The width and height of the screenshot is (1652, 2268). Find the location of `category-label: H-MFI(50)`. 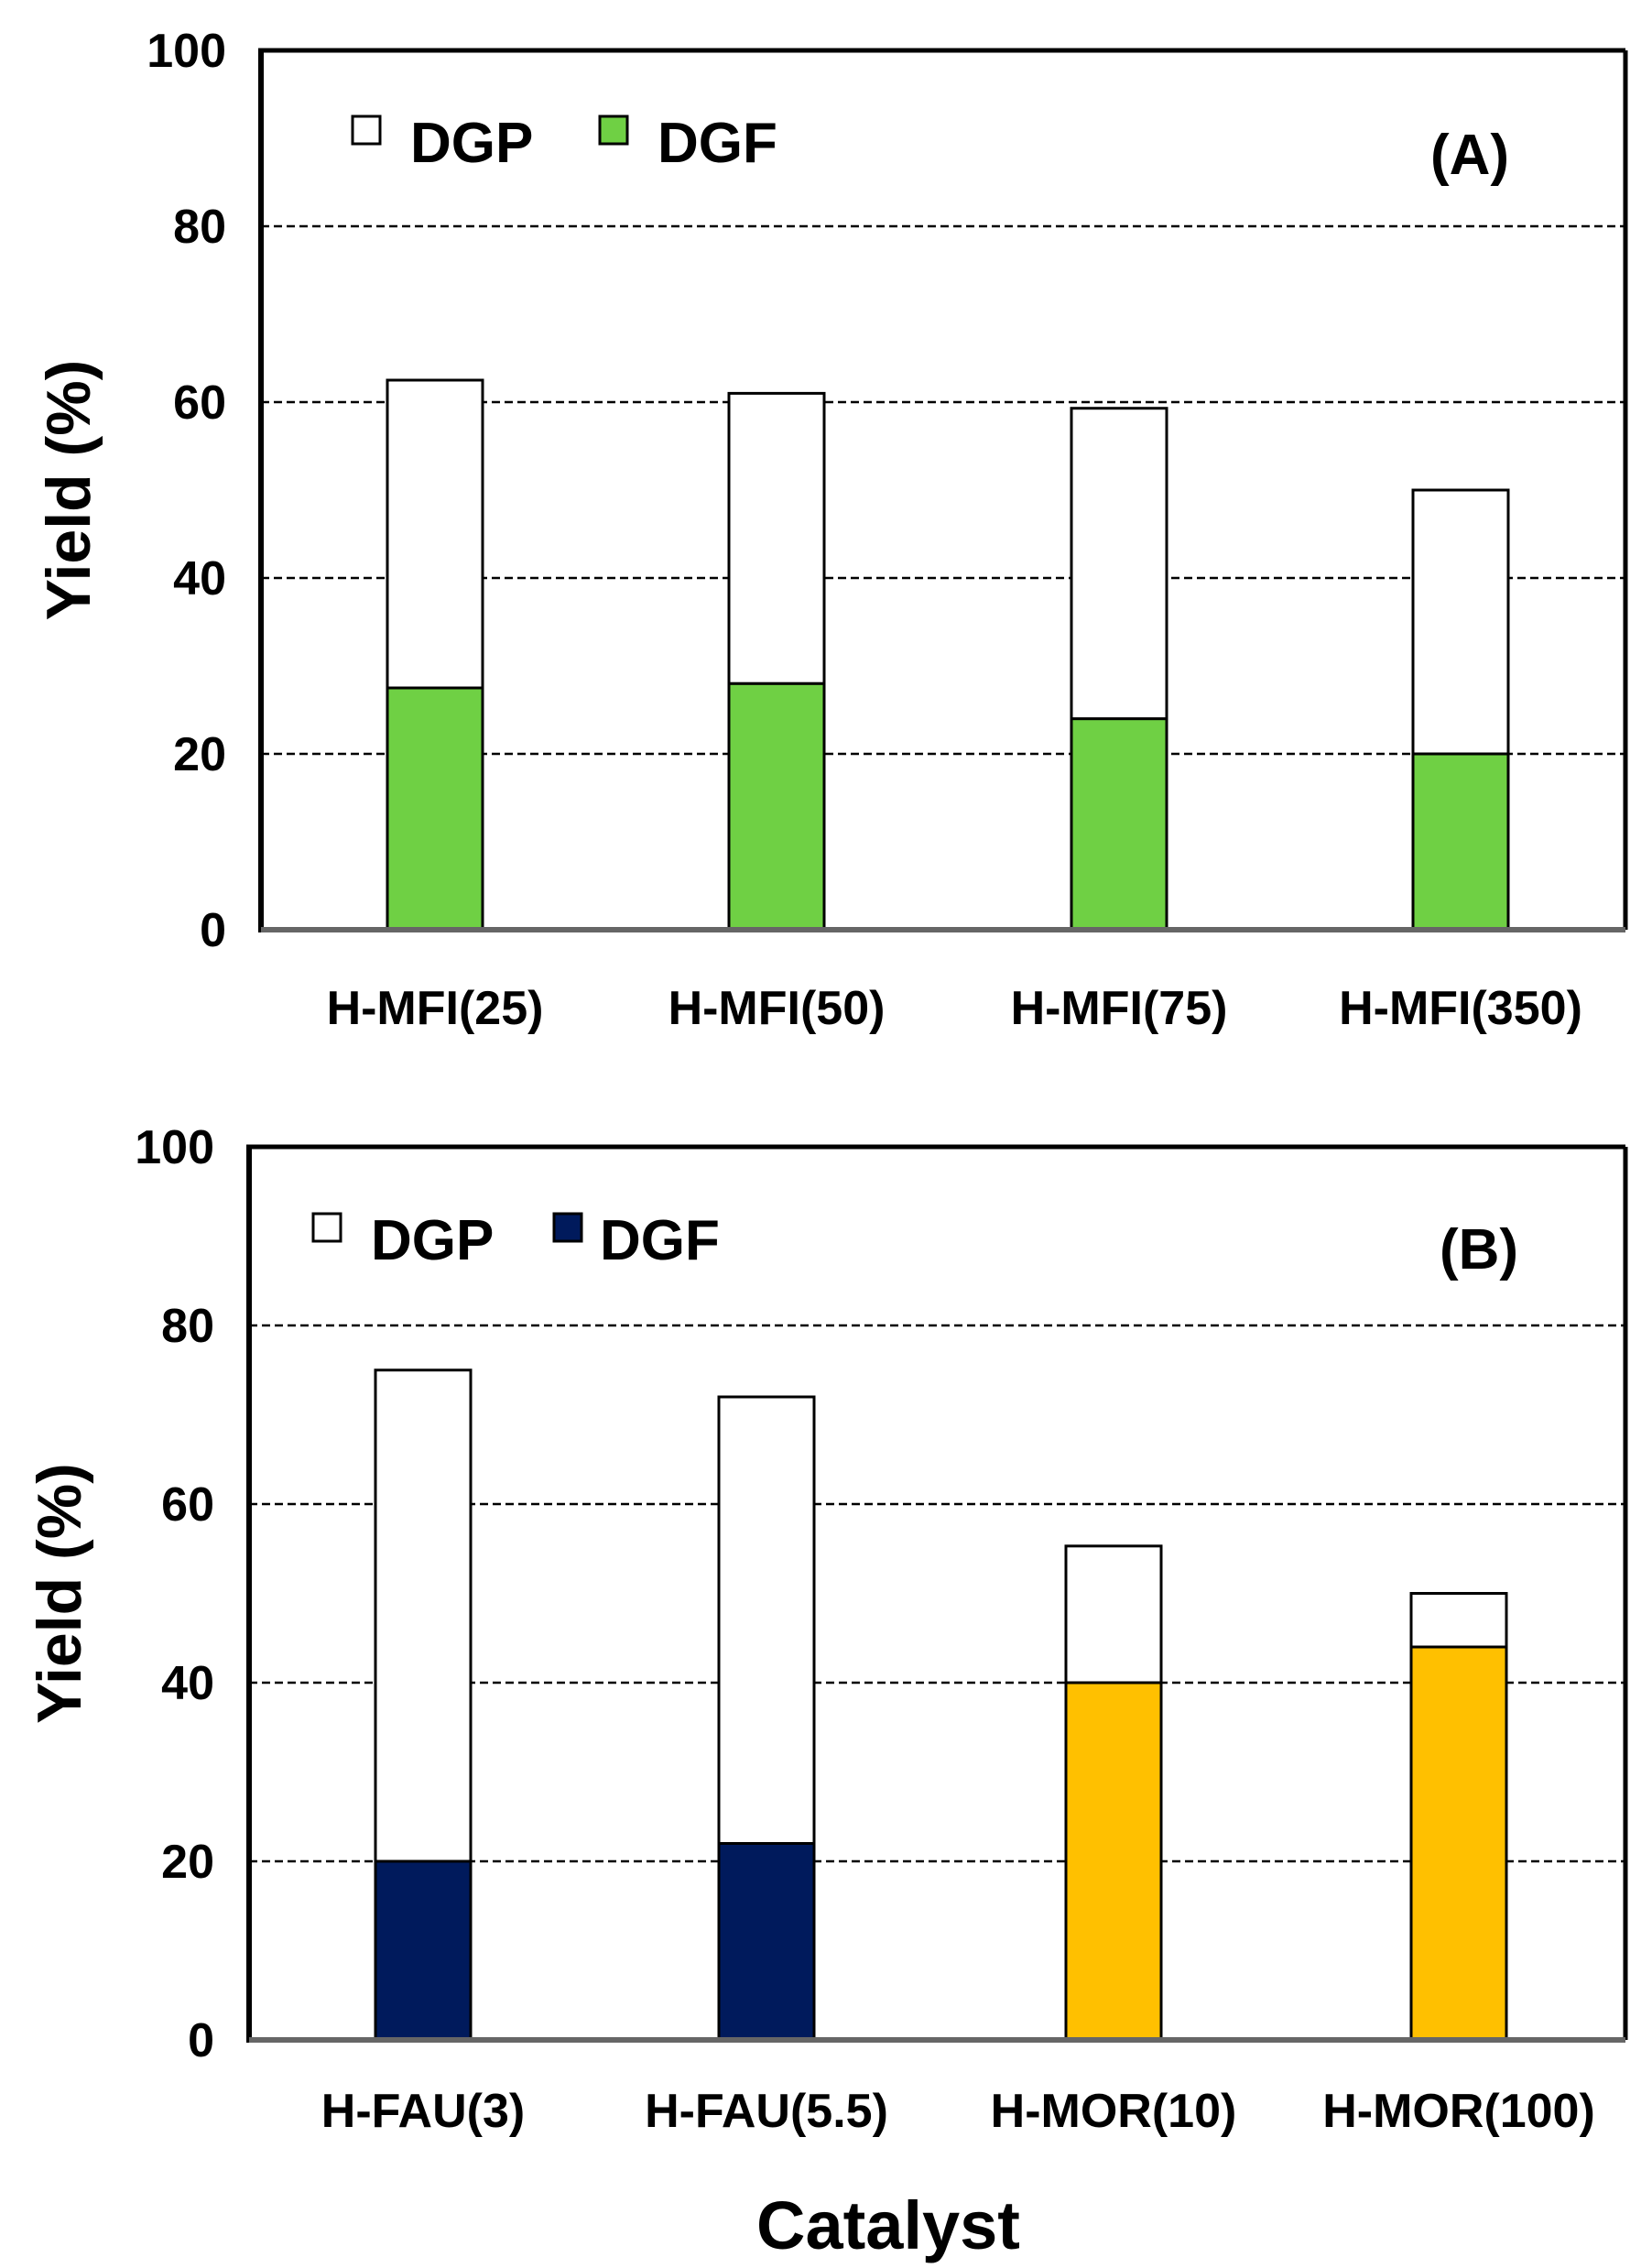

category-label: H-MFI(50) is located at coordinates (777, 1009).